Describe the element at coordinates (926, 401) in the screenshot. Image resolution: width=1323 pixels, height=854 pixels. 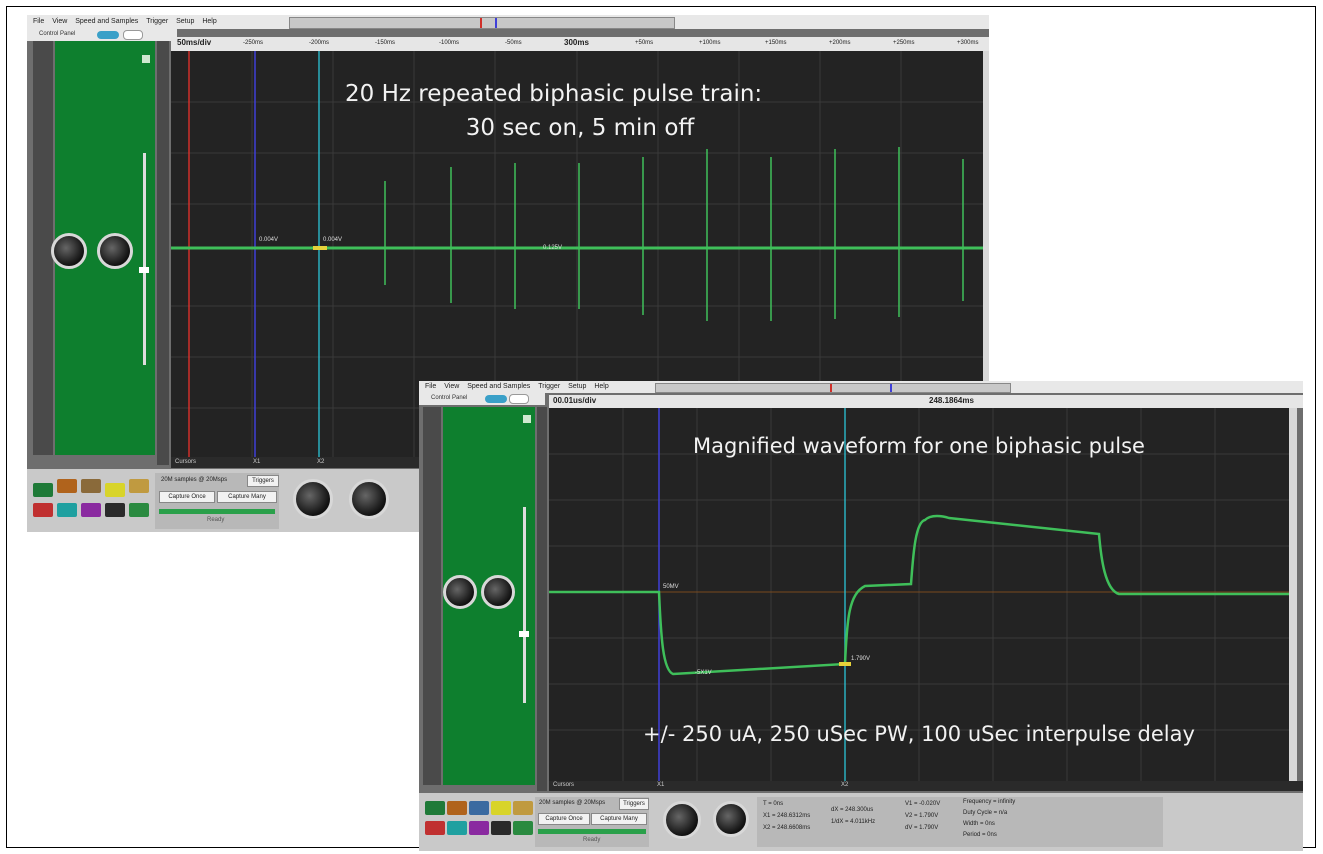
I see `time-axis-bar-2: 00.01us/div 248.1864ms` at that location.